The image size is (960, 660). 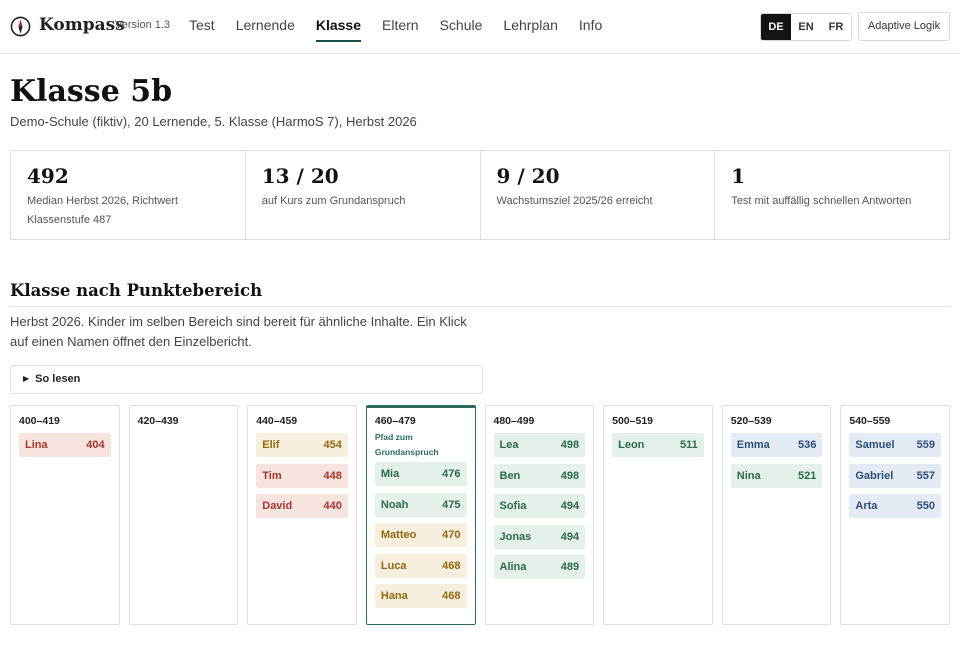 I want to click on student-score: 440, so click(x=332, y=506).